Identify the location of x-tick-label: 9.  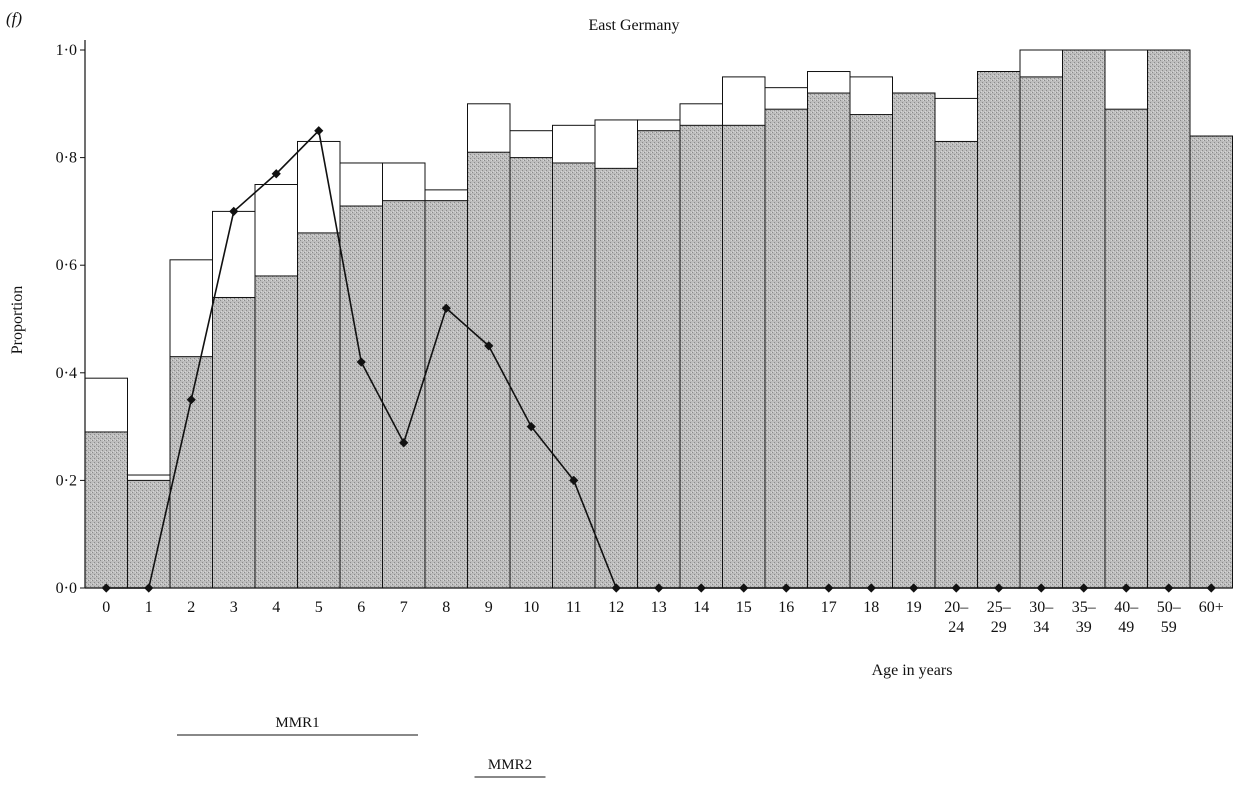
(489, 607).